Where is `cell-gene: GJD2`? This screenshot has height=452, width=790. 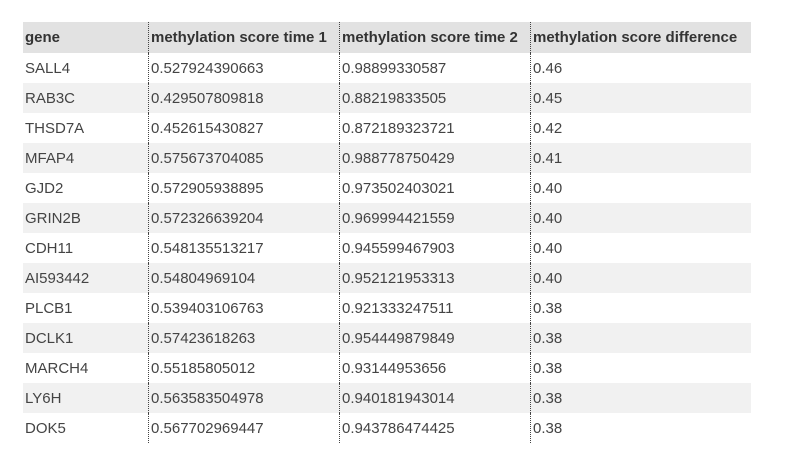 cell-gene: GJD2 is located at coordinates (44, 188).